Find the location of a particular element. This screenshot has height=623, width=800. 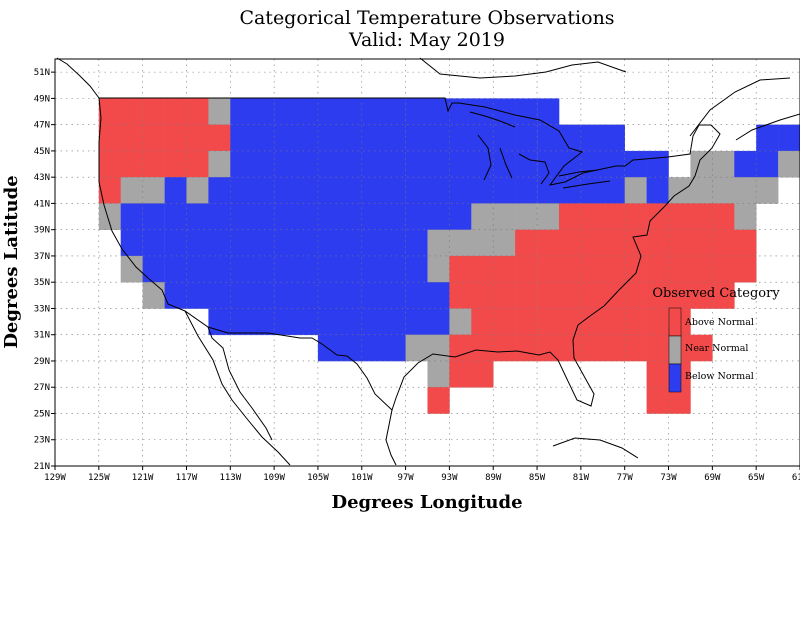

x-tick-label: 81W is located at coordinates (581, 478).